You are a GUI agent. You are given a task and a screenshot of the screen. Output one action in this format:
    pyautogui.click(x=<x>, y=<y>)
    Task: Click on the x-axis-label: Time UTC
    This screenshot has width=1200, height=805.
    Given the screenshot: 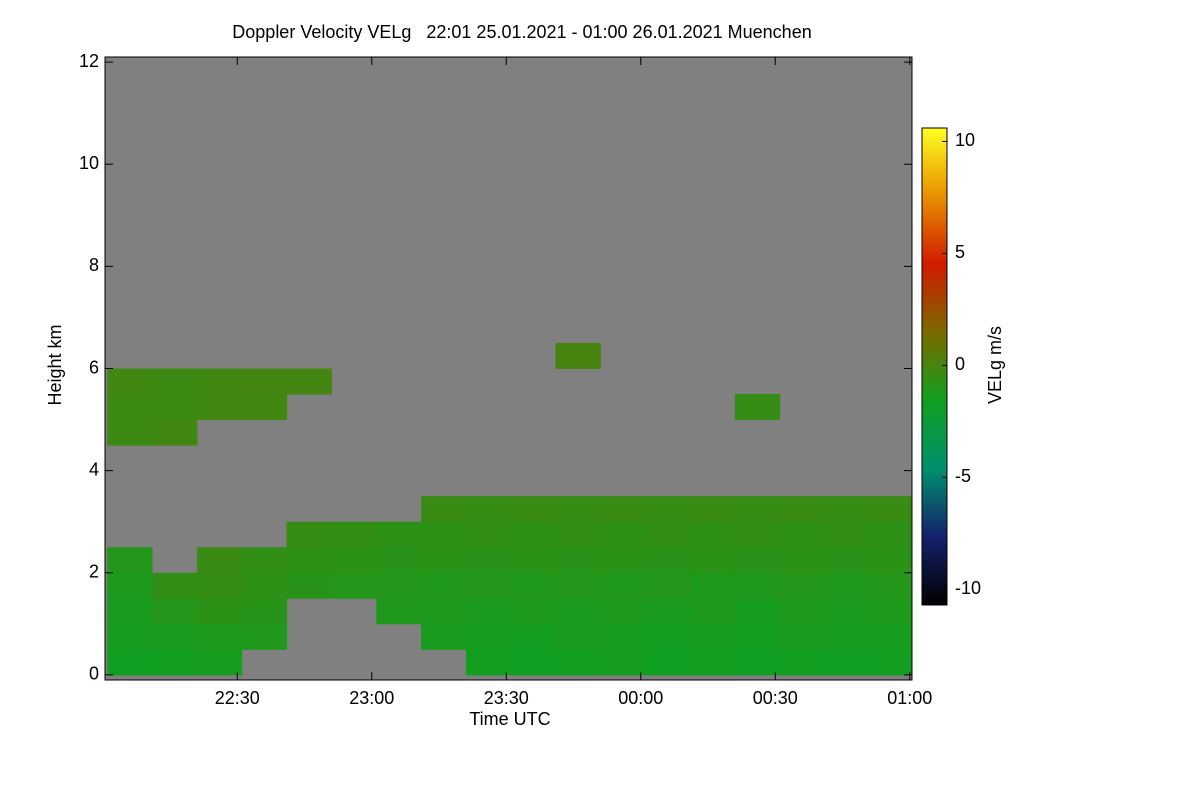 What is the action you would take?
    pyautogui.click(x=509, y=719)
    